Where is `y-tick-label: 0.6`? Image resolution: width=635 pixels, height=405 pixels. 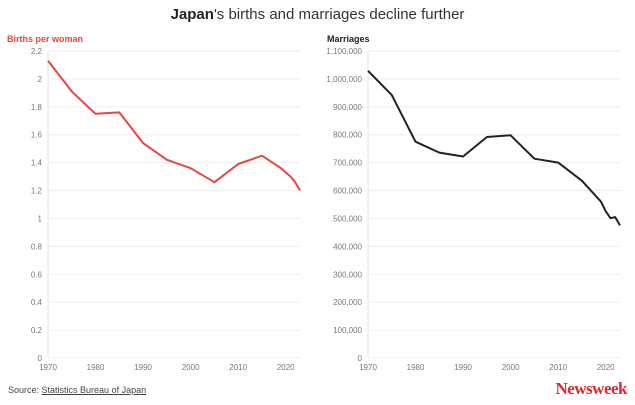 y-tick-label: 0.6 is located at coordinates (37, 274).